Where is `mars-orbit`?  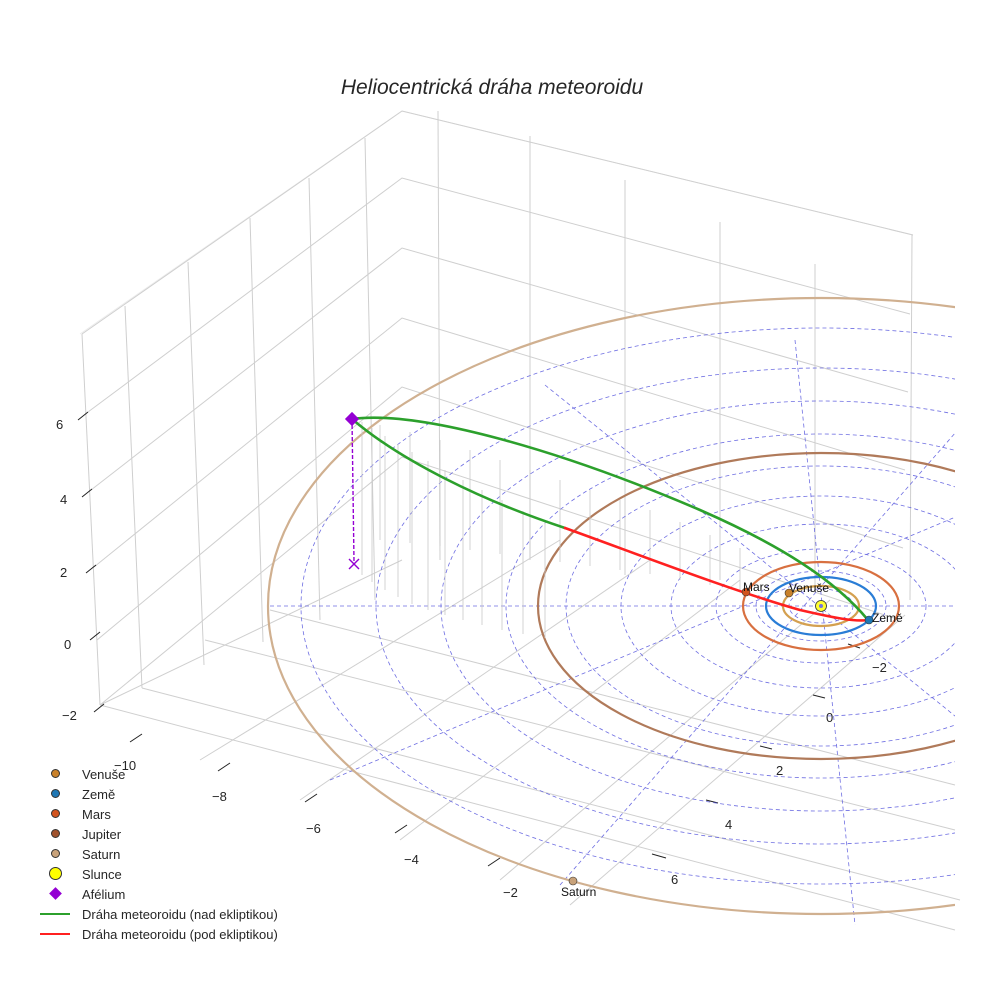
mars-orbit is located at coordinates (821, 606).